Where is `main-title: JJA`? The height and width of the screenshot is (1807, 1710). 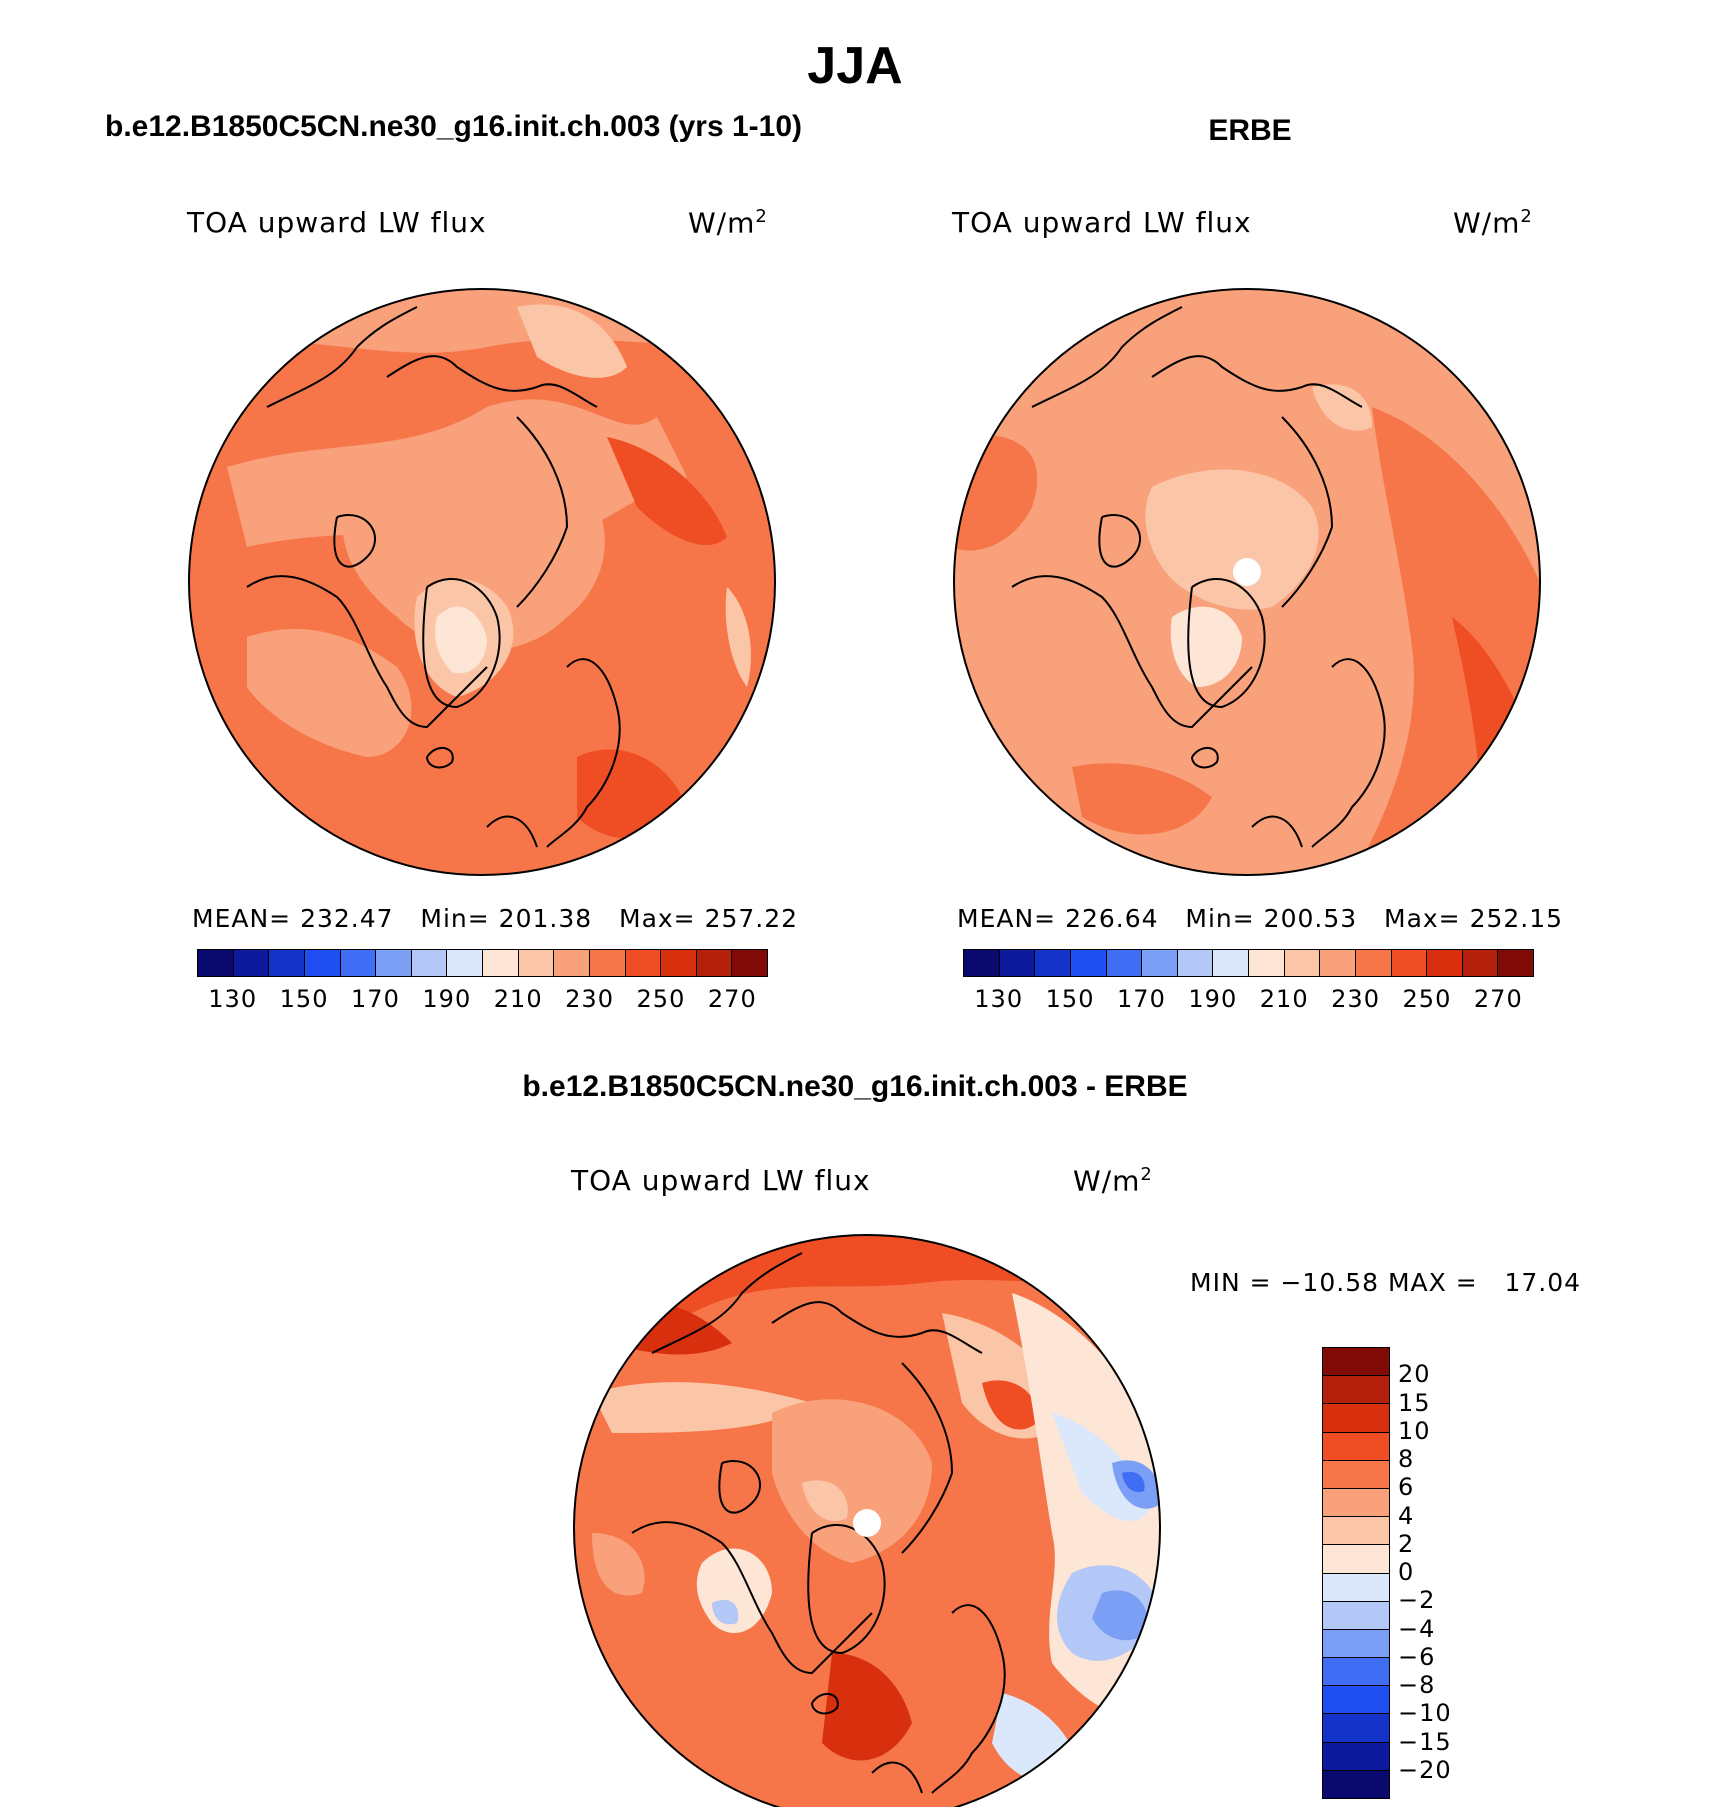
main-title: JJA is located at coordinates (855, 66).